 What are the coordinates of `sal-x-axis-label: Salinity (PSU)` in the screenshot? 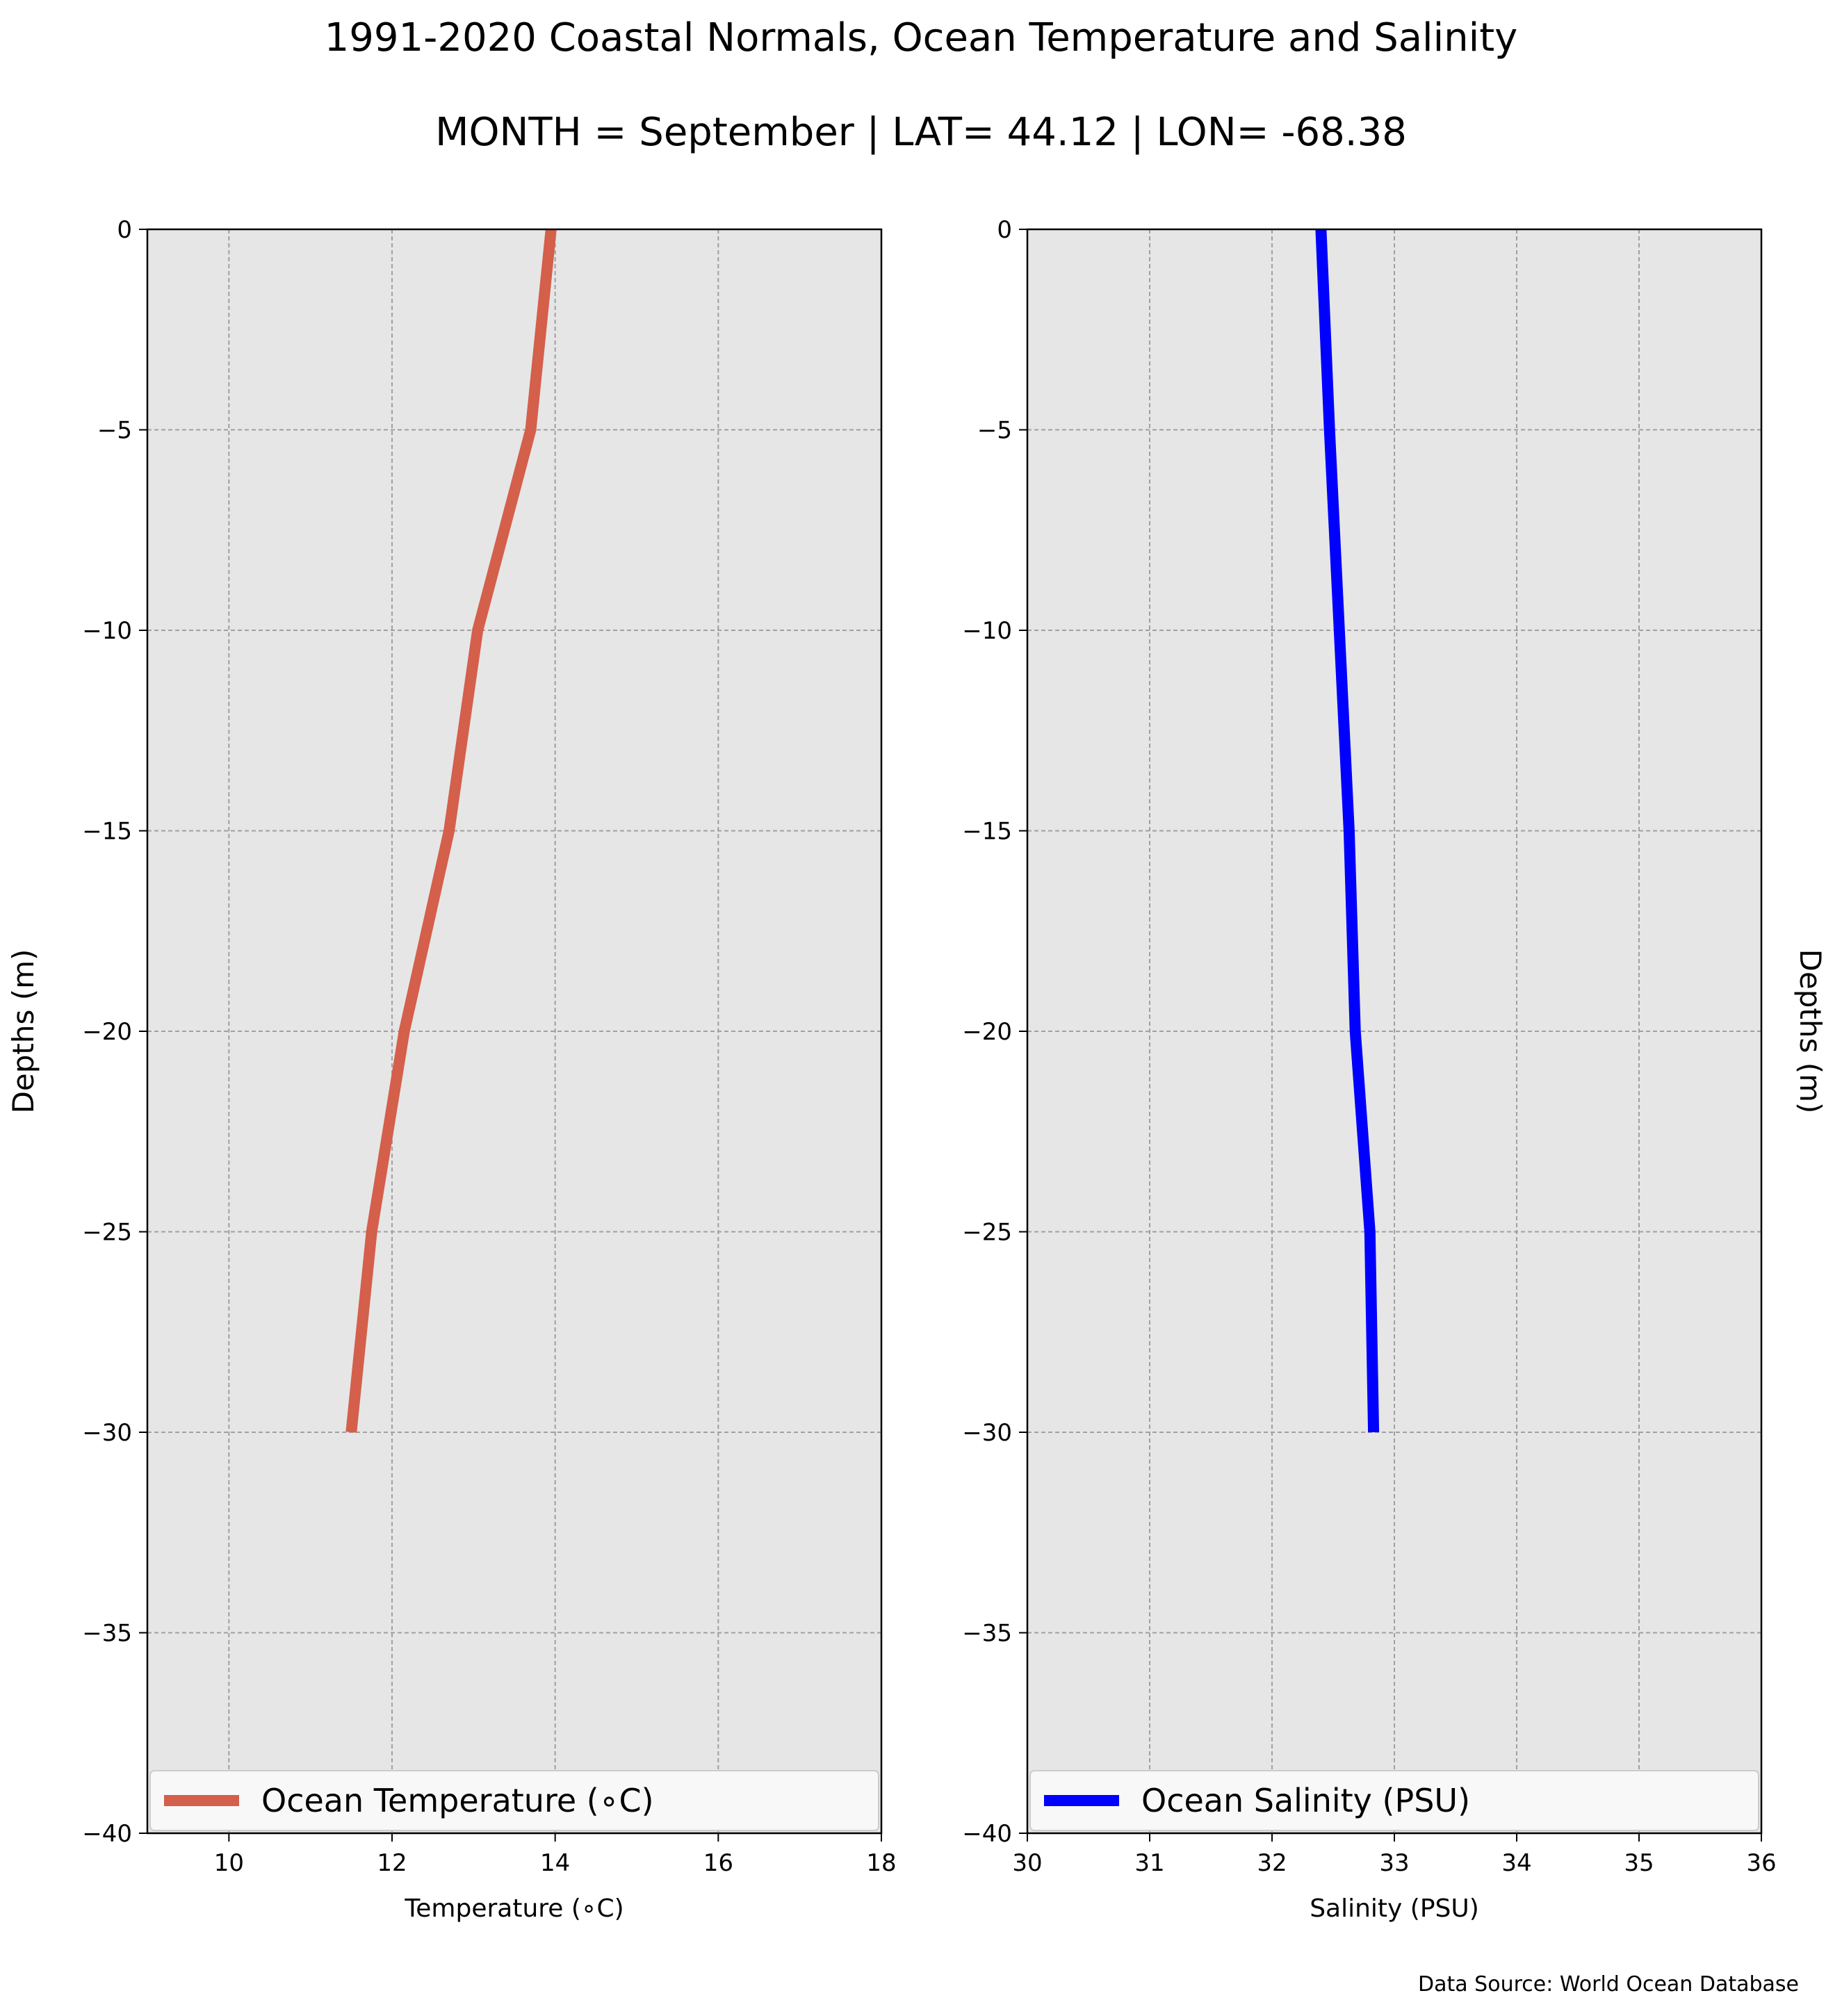 It's located at (1394, 1909).